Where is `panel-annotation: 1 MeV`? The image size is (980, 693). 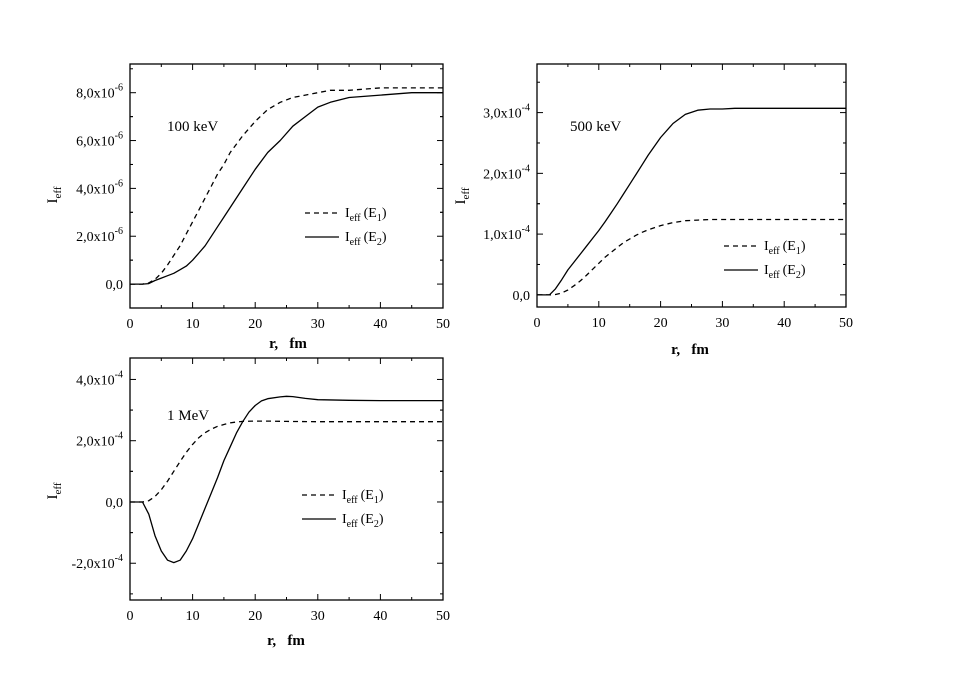
panel-annotation: 1 MeV is located at coordinates (188, 416).